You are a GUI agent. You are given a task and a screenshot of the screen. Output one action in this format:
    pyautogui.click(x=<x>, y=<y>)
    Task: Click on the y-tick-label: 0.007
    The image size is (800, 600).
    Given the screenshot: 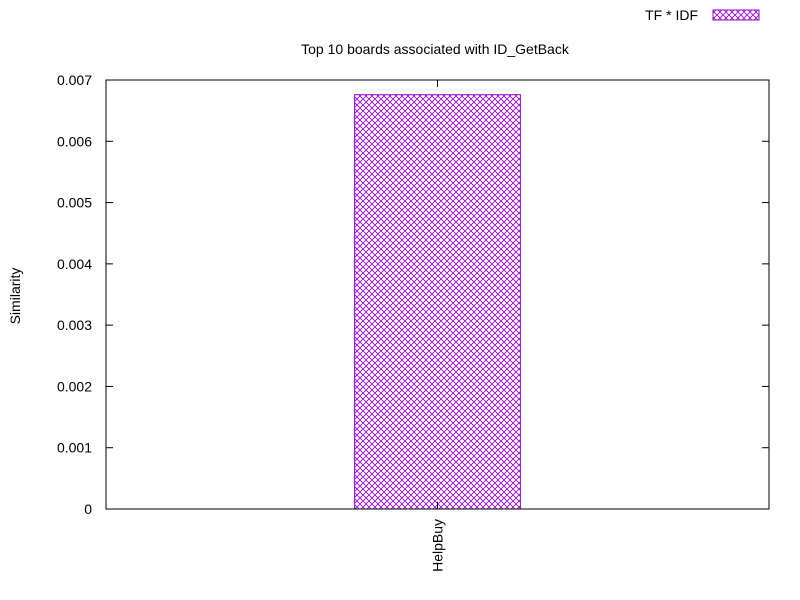 What is the action you would take?
    pyautogui.click(x=74, y=80)
    